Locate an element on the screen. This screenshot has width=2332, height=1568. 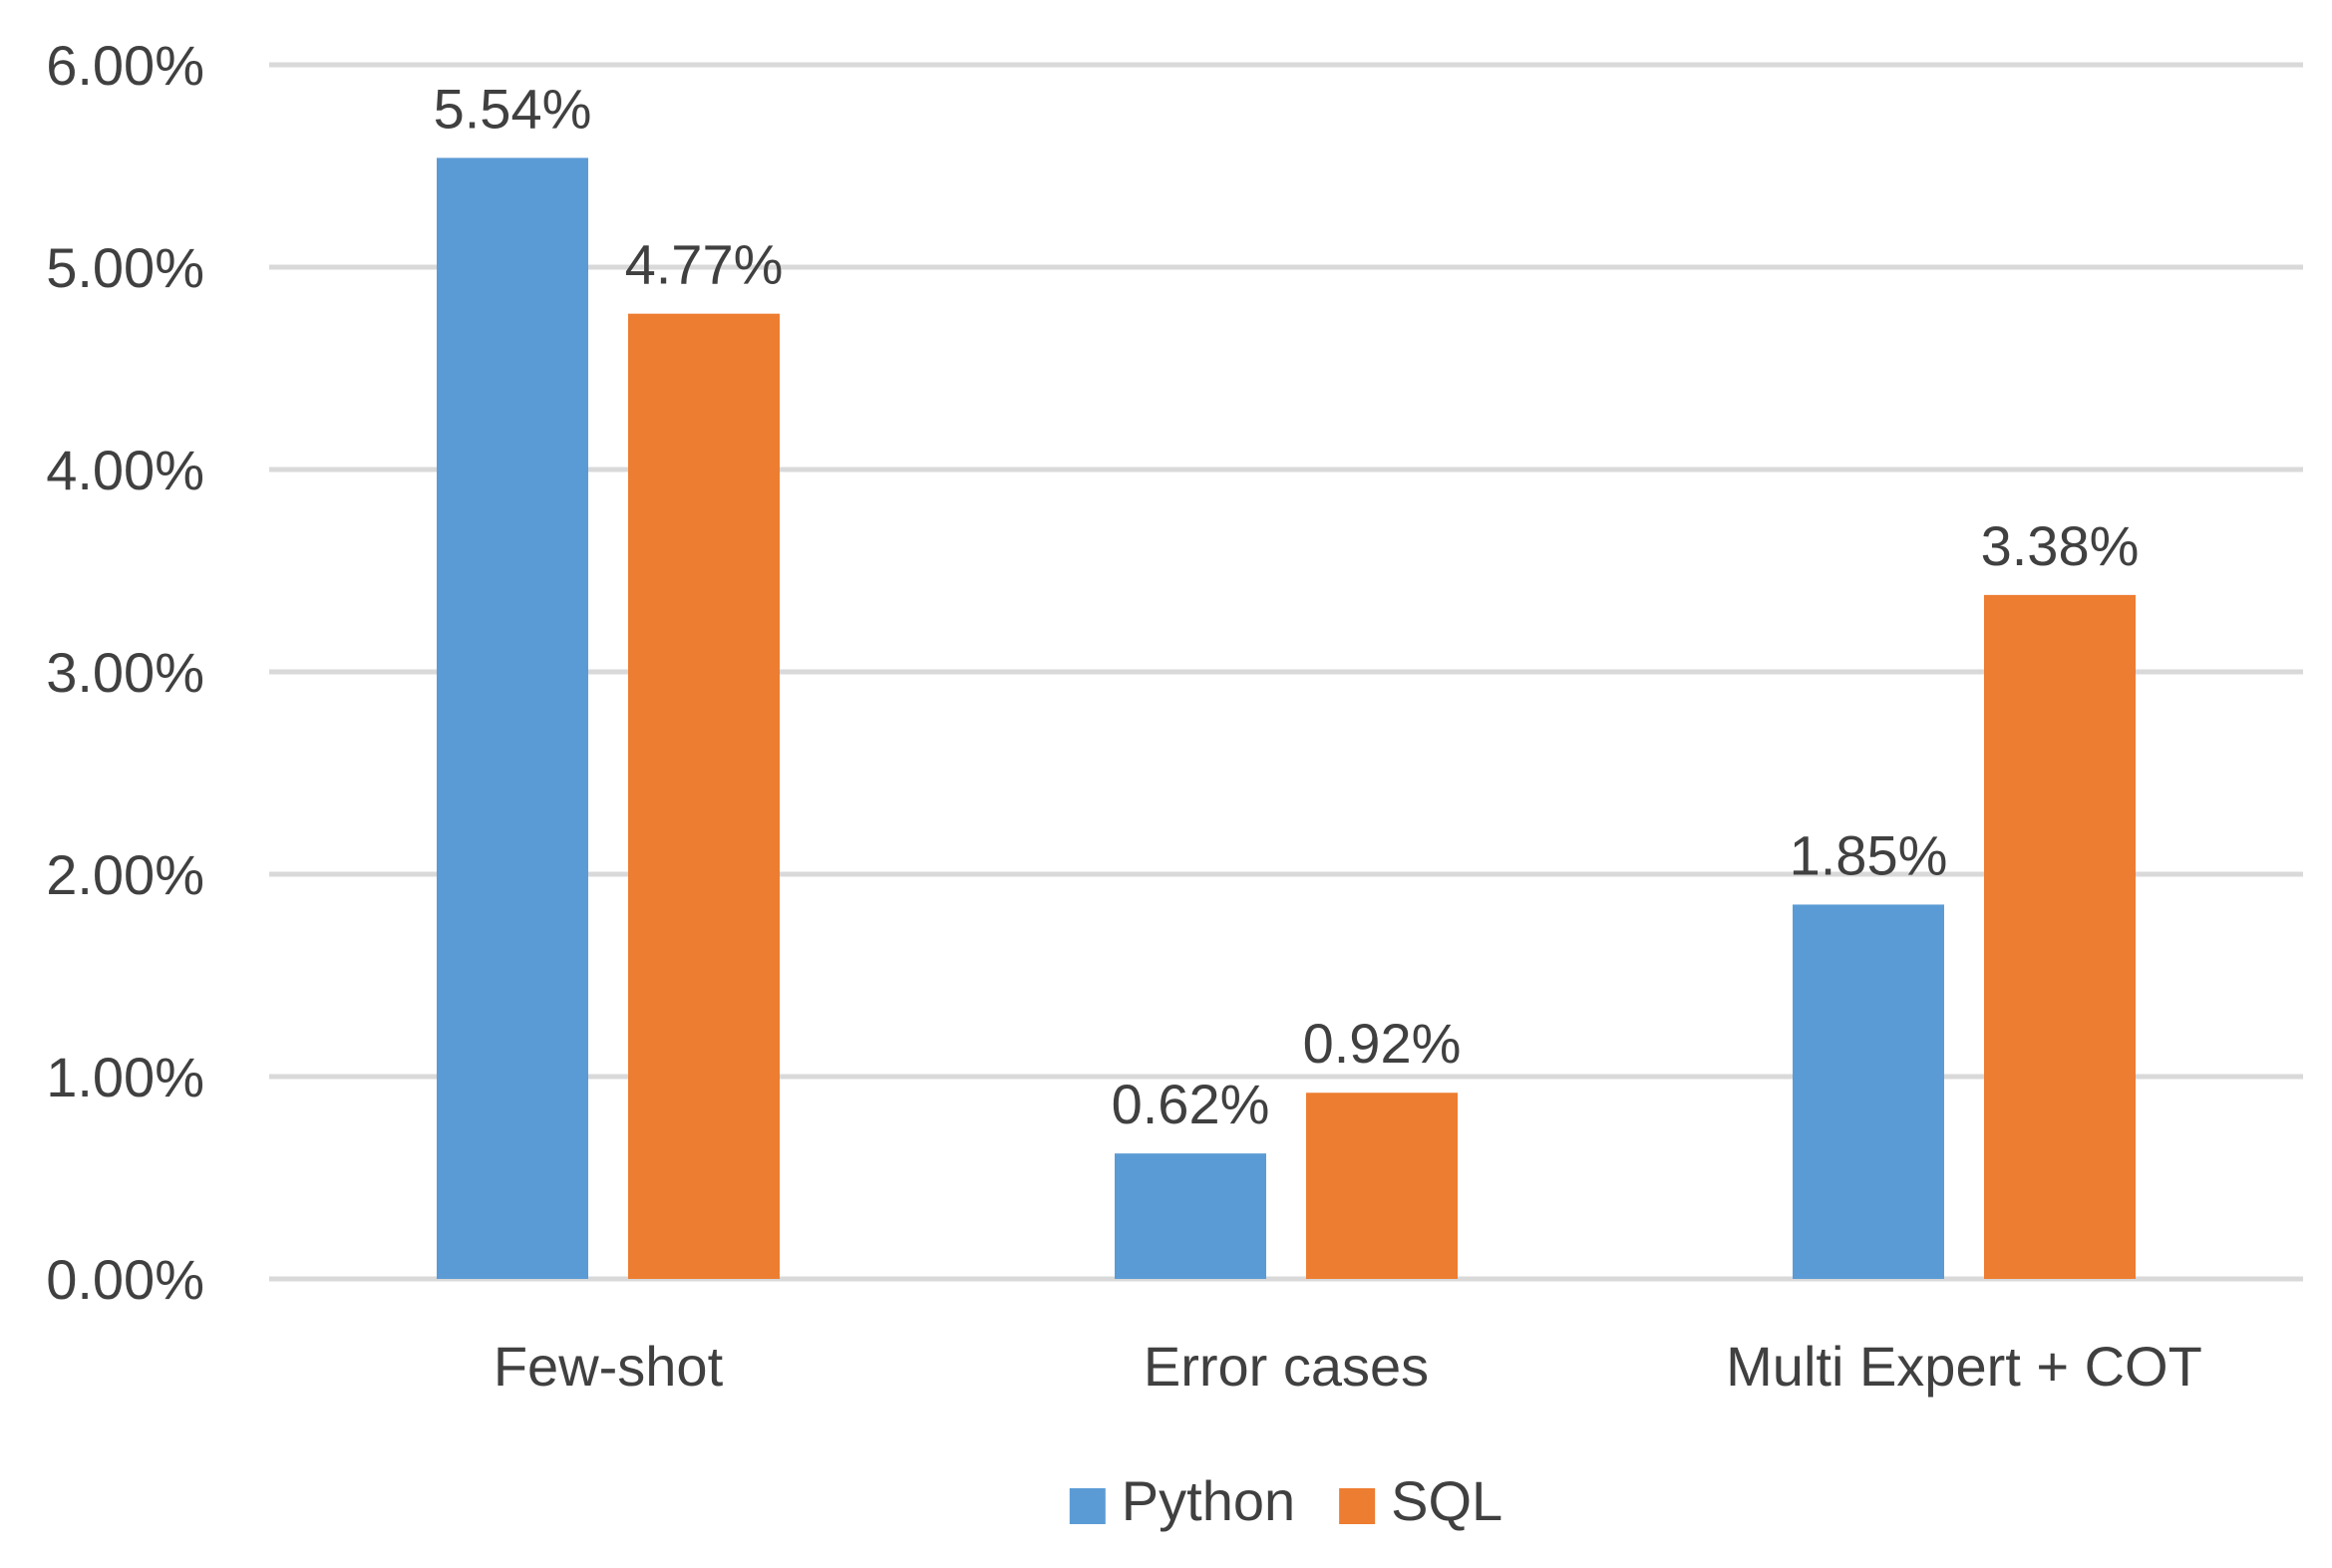
y-tick-label-3: 3.00% is located at coordinates (125, 672).